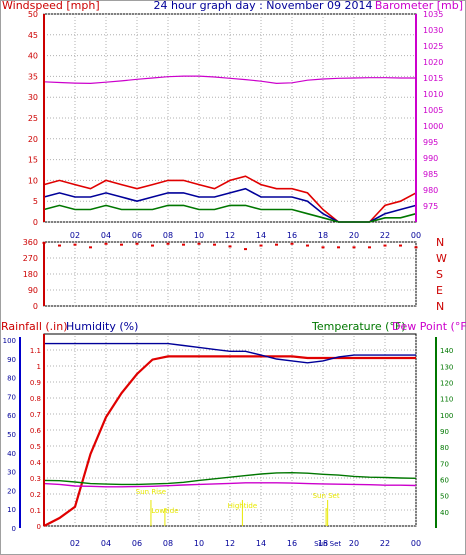 The height and width of the screenshot is (555, 466). What do you see at coordinates (430, 206) in the screenshot?
I see `barometer-tick-label: 975` at bounding box center [430, 206].